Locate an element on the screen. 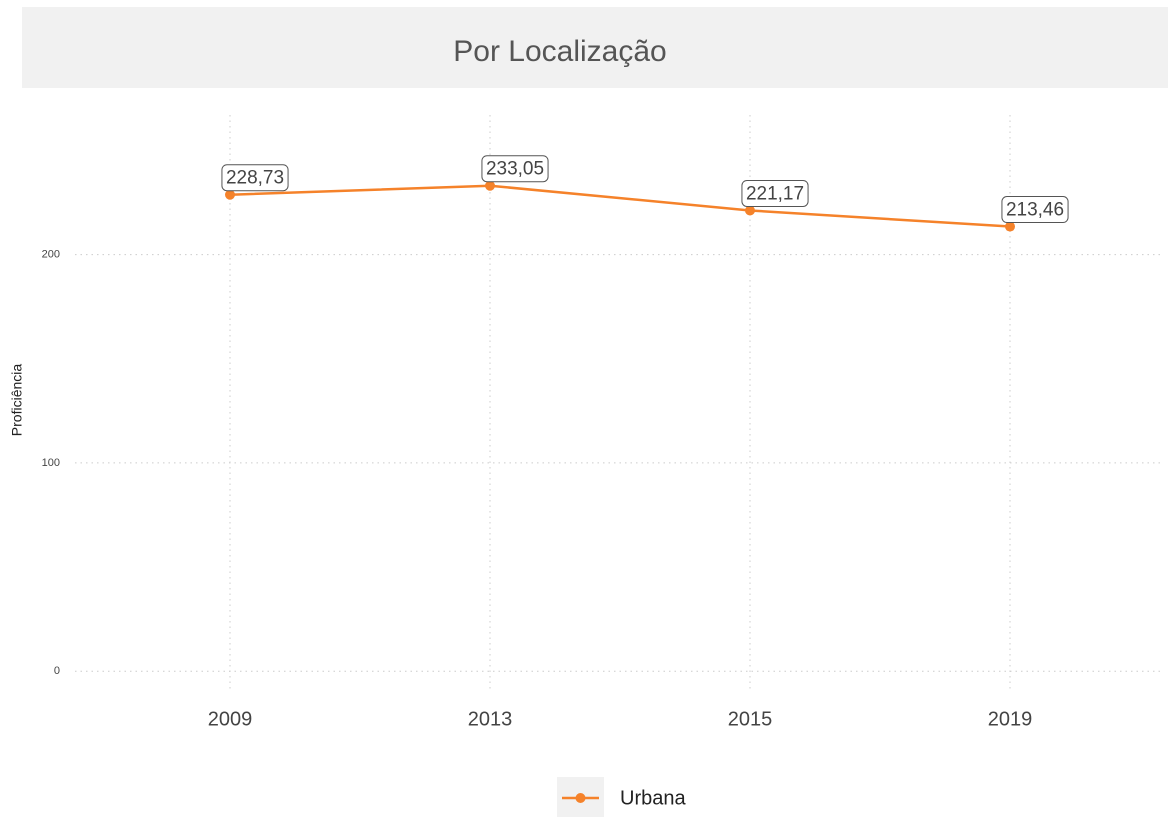 This screenshot has height=817, width=1175. data-label: 213,46 is located at coordinates (1035, 210).